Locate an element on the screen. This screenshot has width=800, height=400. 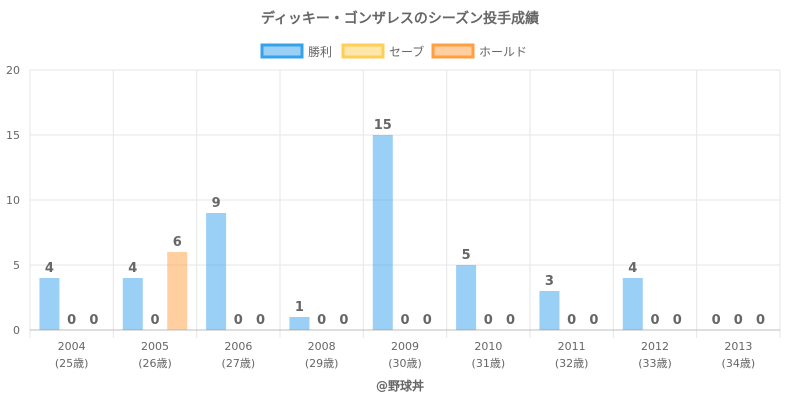
x-tick-label: 2004 is located at coordinates (72, 346).